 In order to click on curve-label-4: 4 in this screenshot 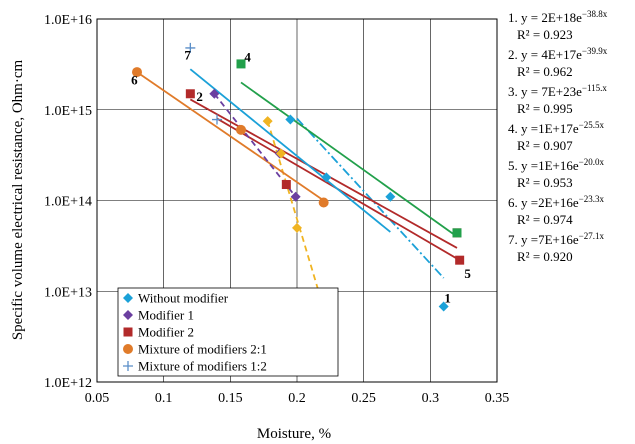, I will do `click(247, 57)`.